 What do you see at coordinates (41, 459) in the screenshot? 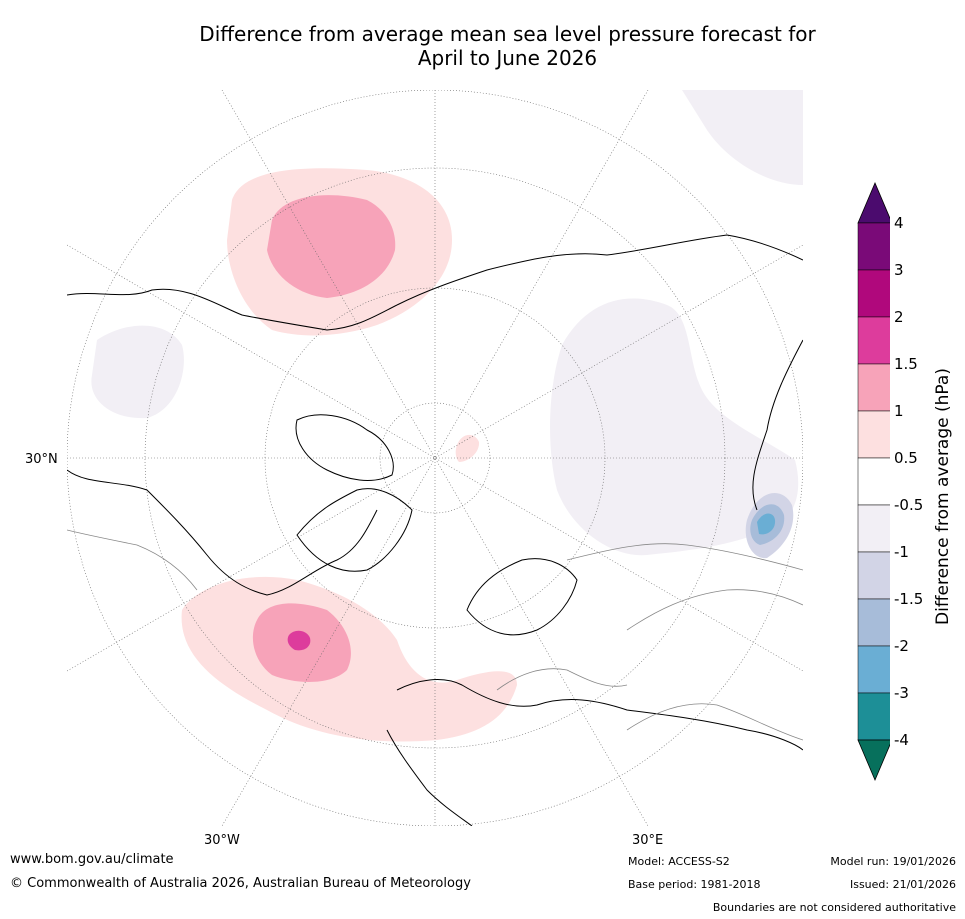
I see `lat-label-30n: 30°N` at bounding box center [41, 459].